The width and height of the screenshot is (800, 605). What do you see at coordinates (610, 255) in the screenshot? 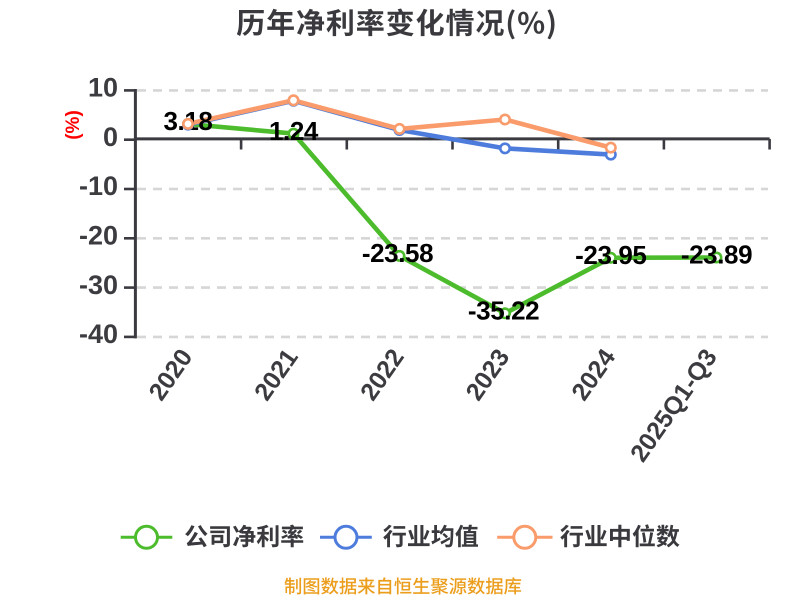
I see `svg-text: -23.95` at bounding box center [610, 255].